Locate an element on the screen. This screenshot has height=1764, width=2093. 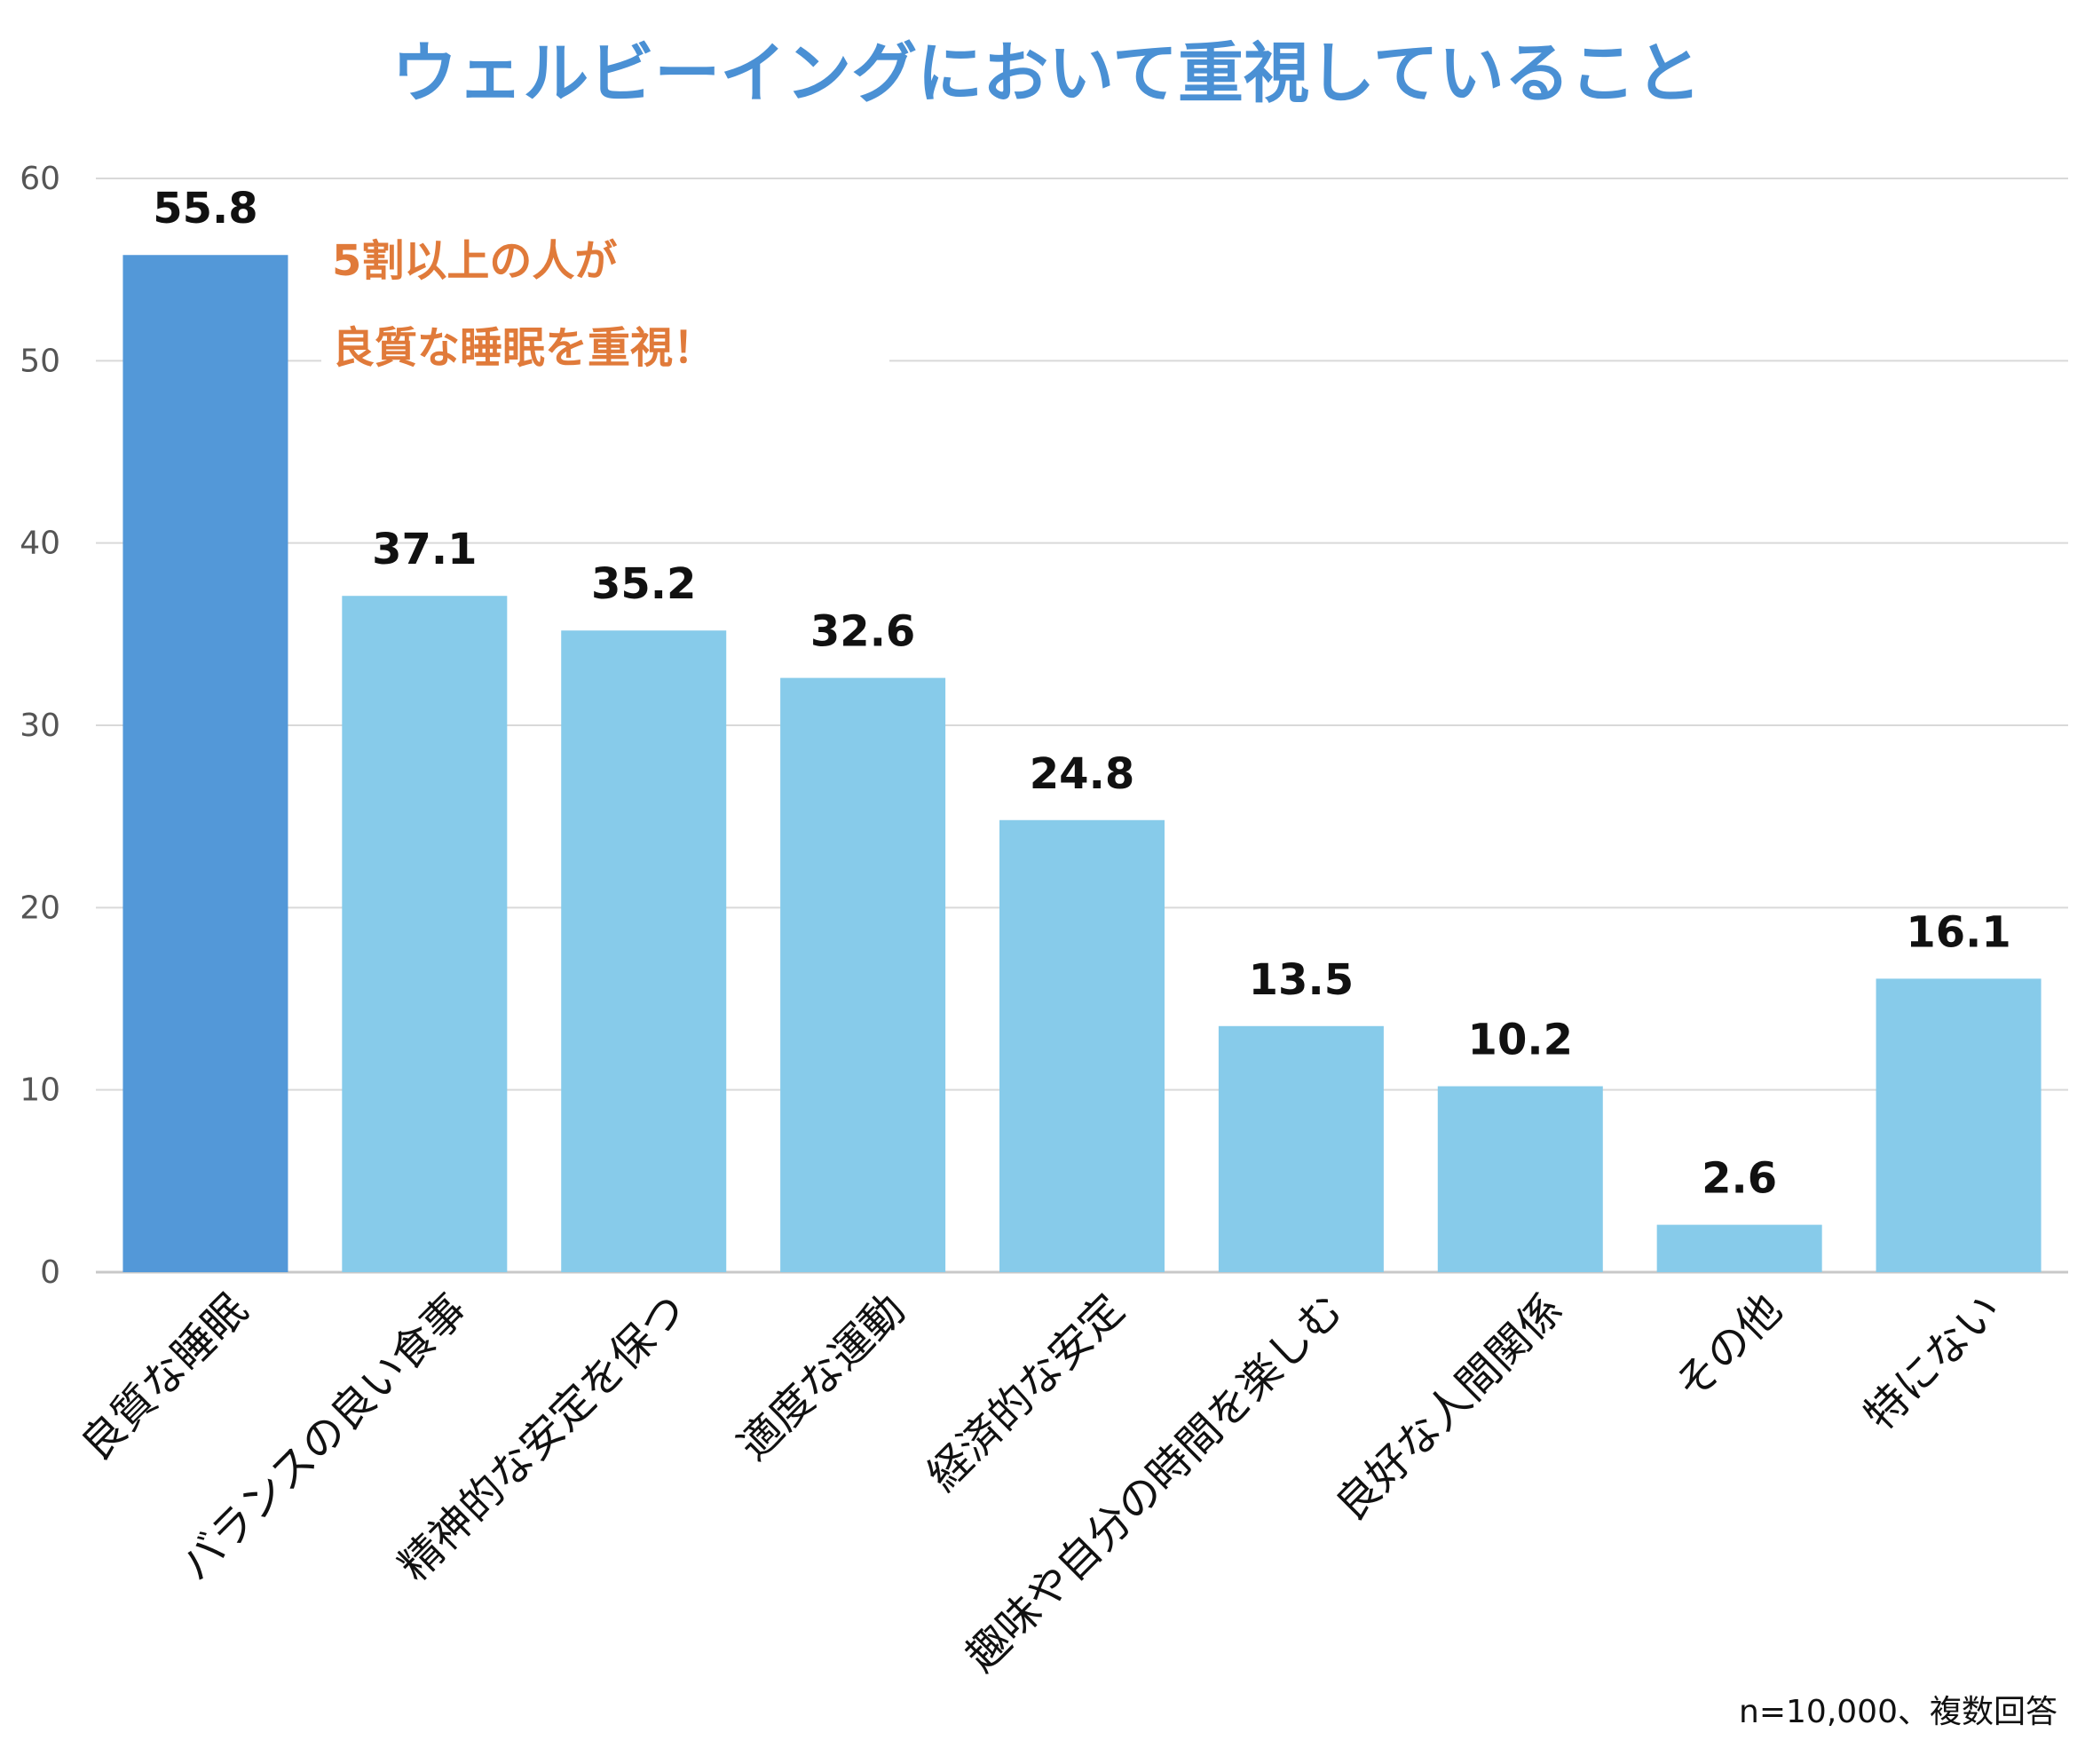
data-label: 37.1 is located at coordinates (424, 549).